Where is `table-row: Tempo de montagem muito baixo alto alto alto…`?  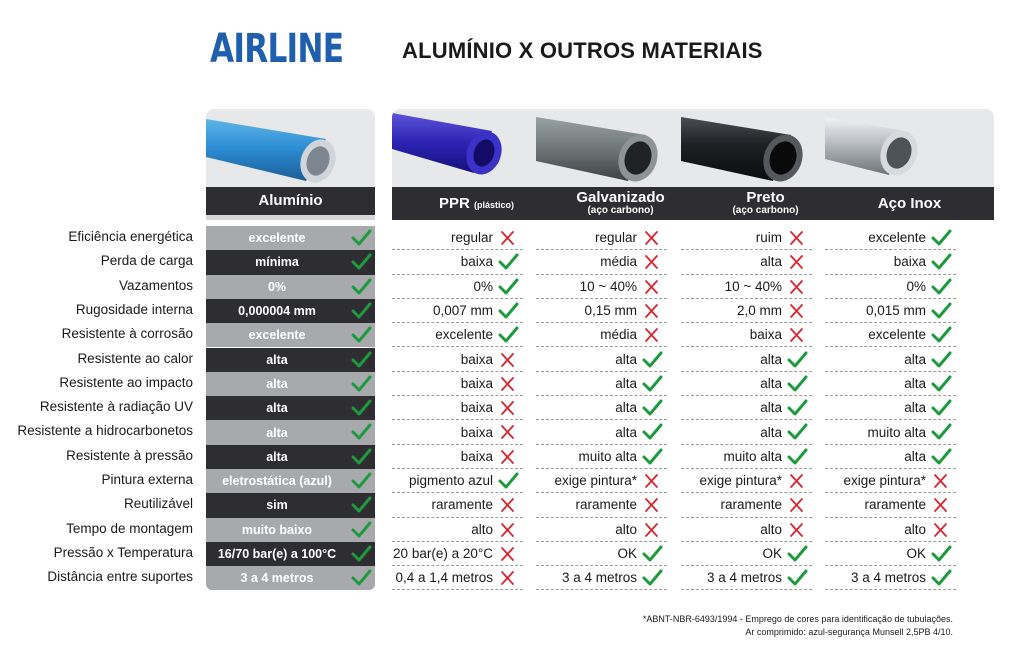 table-row: Tempo de montagem muito baixo alto alto alto… is located at coordinates (505, 529).